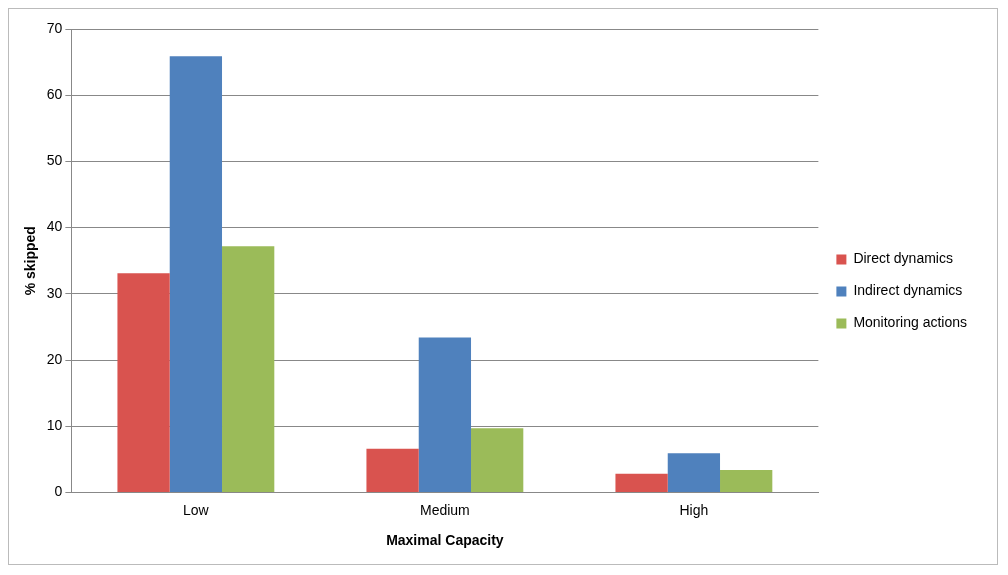 Image resolution: width=1008 pixels, height=575 pixels. Describe the element at coordinates (445, 540) in the screenshot. I see `x-axis-title: Maximal Capacity` at that location.